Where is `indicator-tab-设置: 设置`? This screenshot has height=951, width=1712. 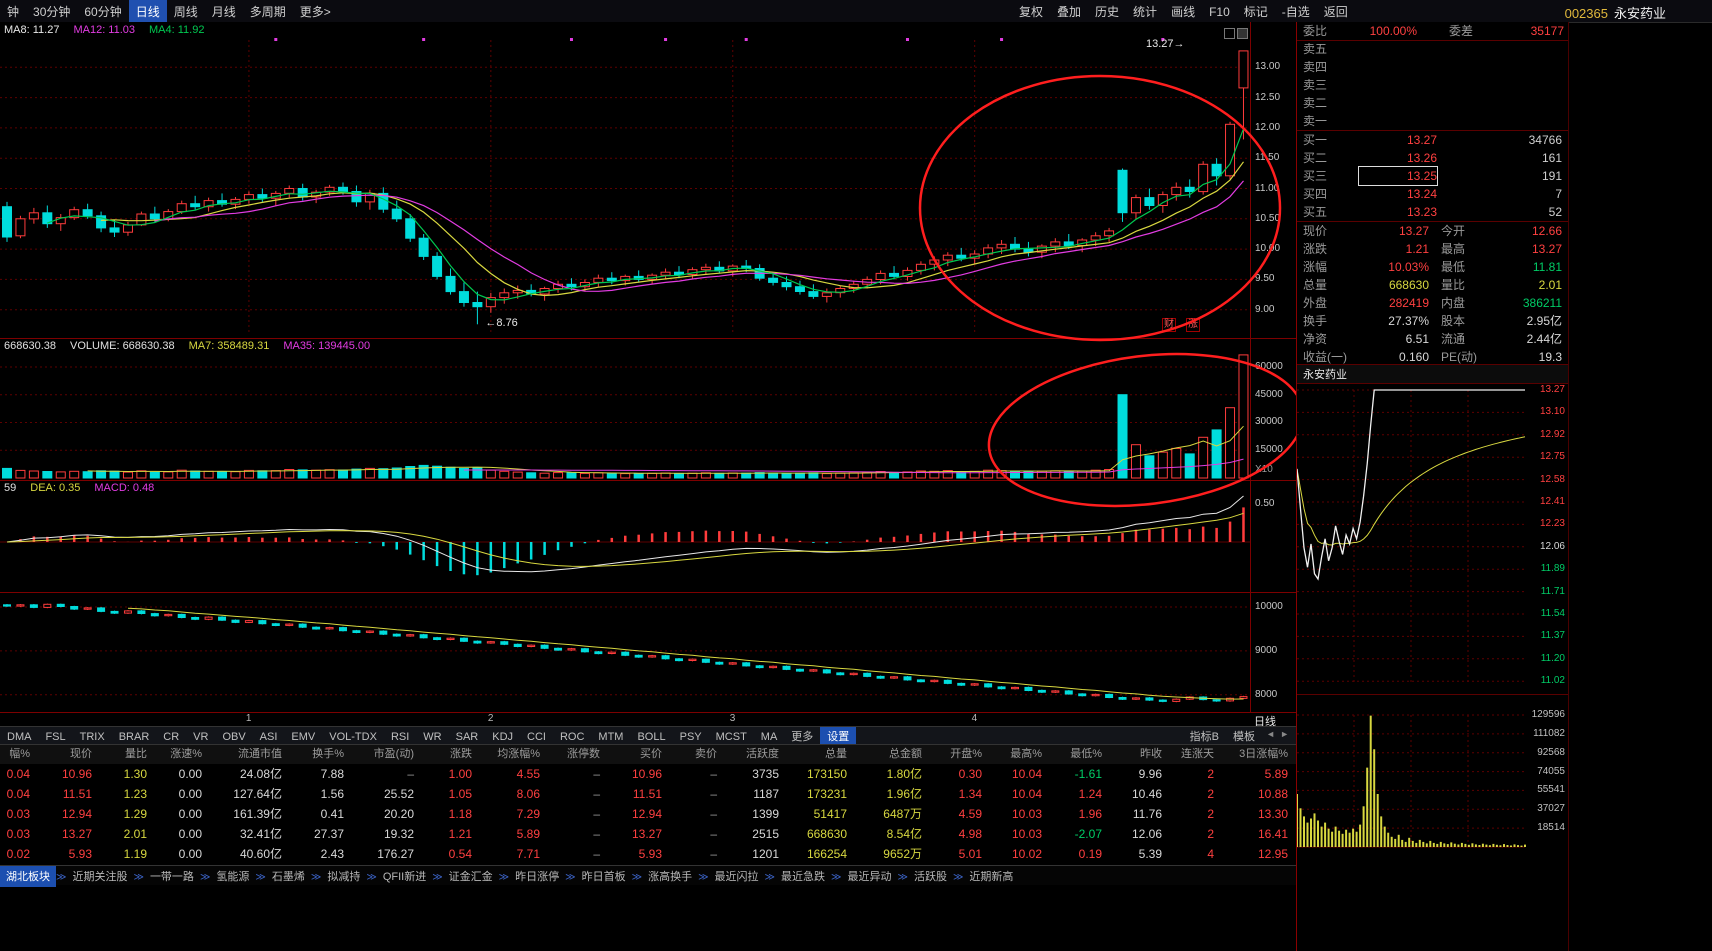 indicator-tab-设置: 设置 is located at coordinates (838, 736).